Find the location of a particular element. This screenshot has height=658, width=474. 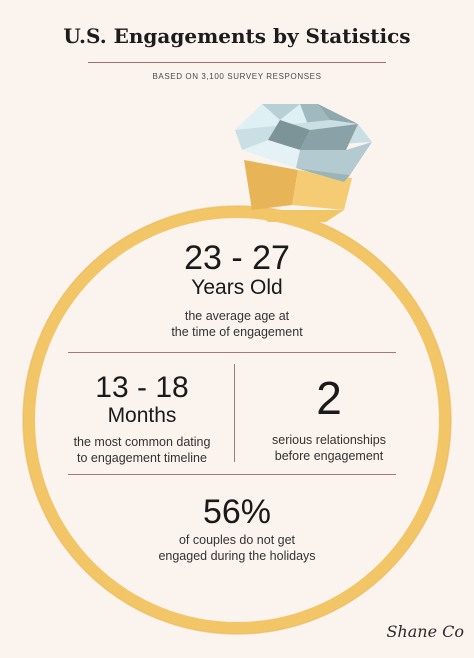

stat-relationships-value: 2 is located at coordinates (329, 398).